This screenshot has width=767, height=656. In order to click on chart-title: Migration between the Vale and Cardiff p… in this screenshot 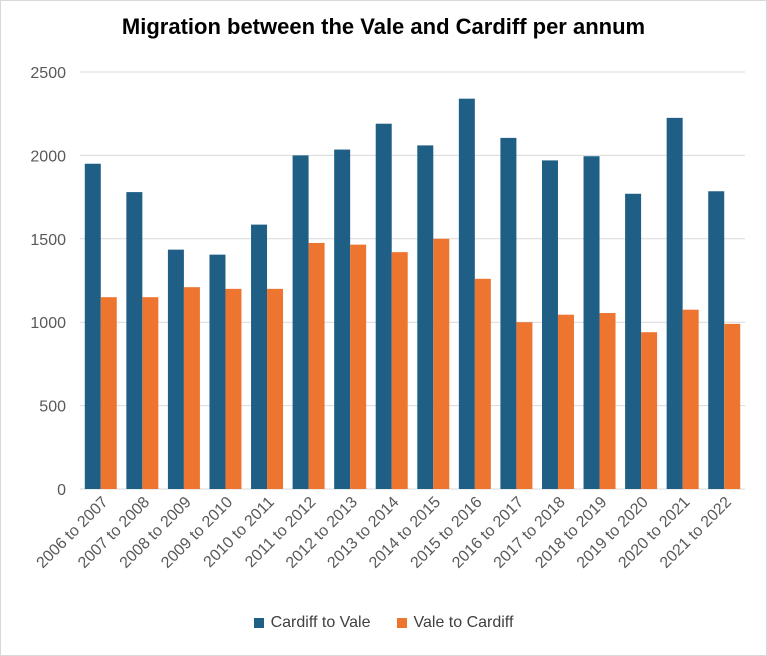, I will do `click(383, 26)`.